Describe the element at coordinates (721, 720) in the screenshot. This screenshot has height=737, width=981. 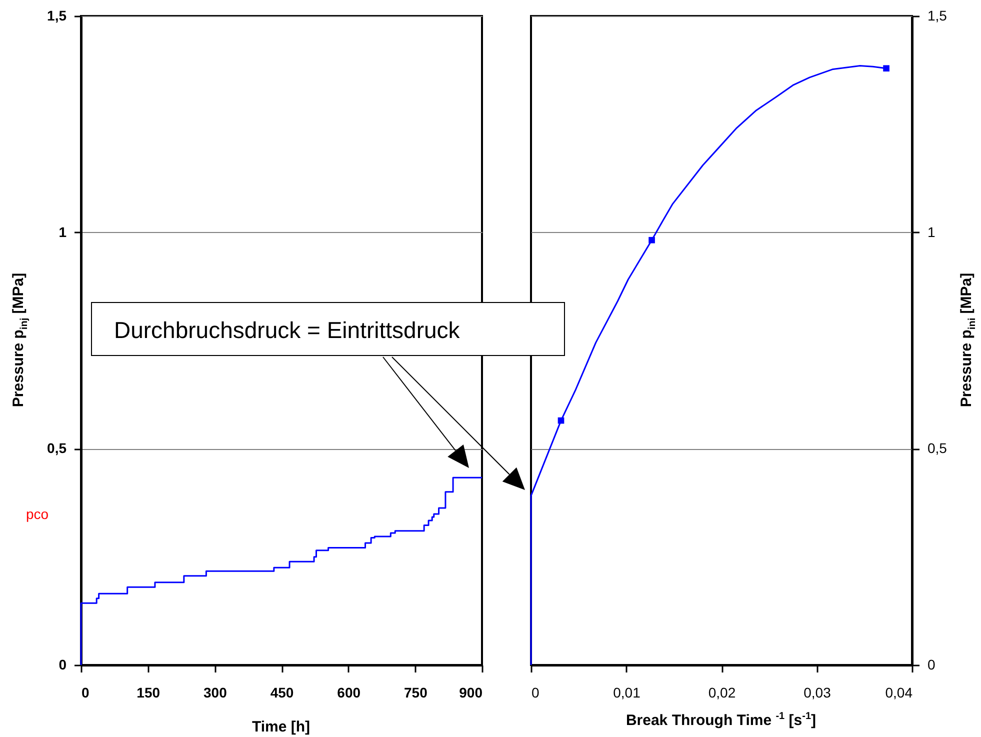
I see `x-axis-title: Break Through Time $^{-1}$ [s$^{-1}$]` at that location.